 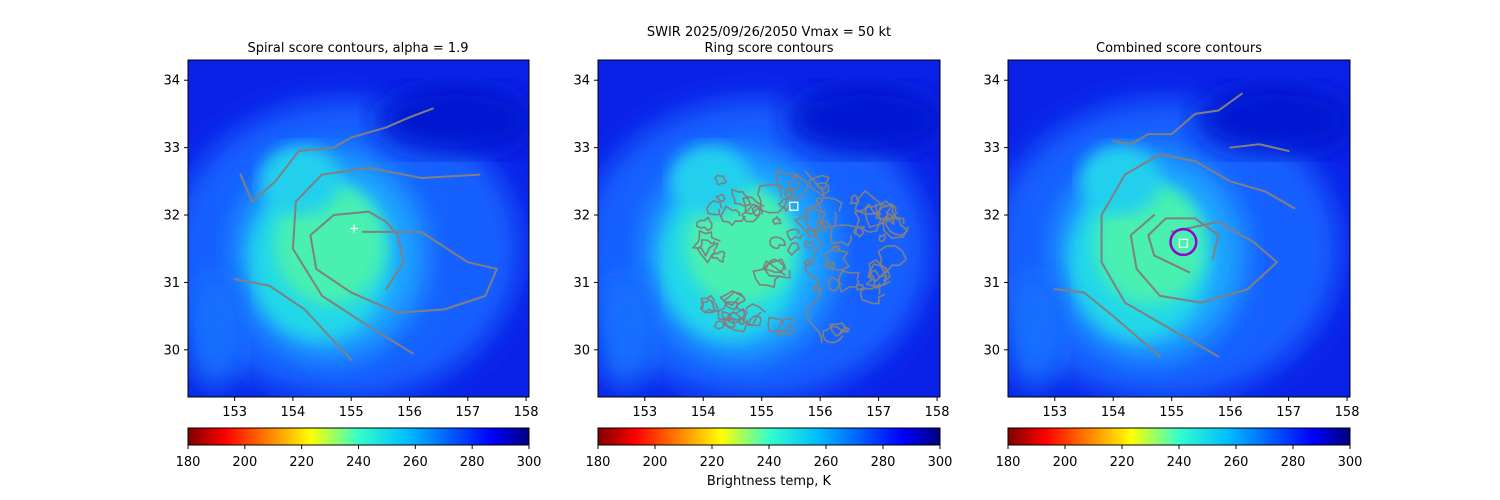 What do you see at coordinates (768, 48) in the screenshot?
I see `panel-title: Ring score contours` at bounding box center [768, 48].